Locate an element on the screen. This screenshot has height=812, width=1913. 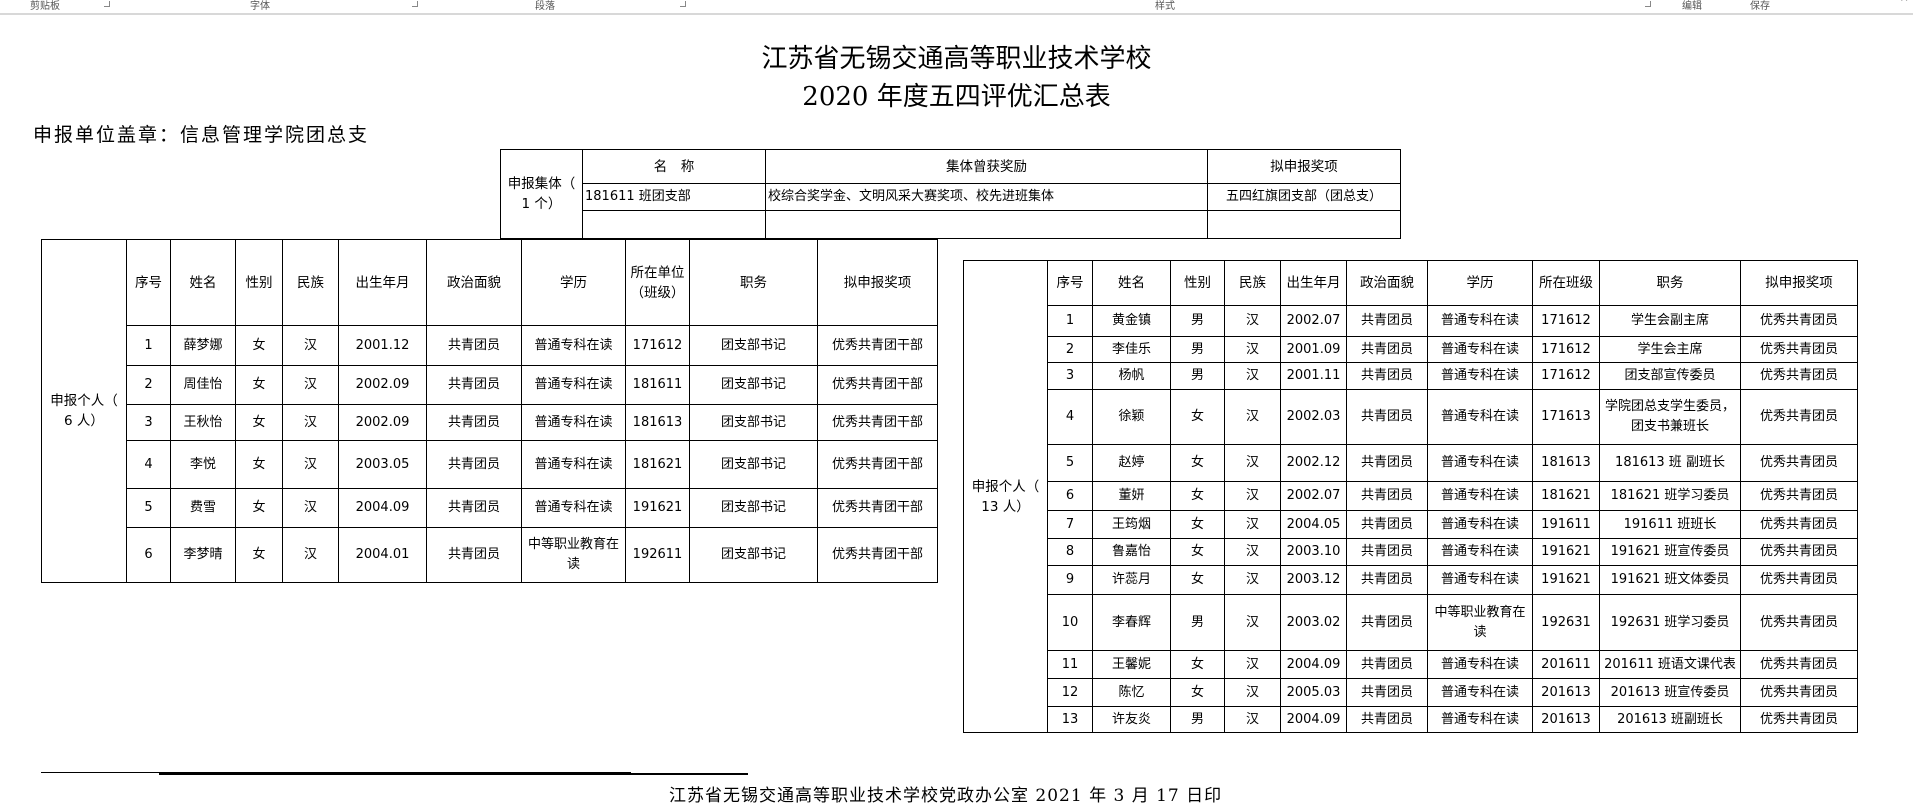
table-cell: 2002.09 is located at coordinates (382, 422).